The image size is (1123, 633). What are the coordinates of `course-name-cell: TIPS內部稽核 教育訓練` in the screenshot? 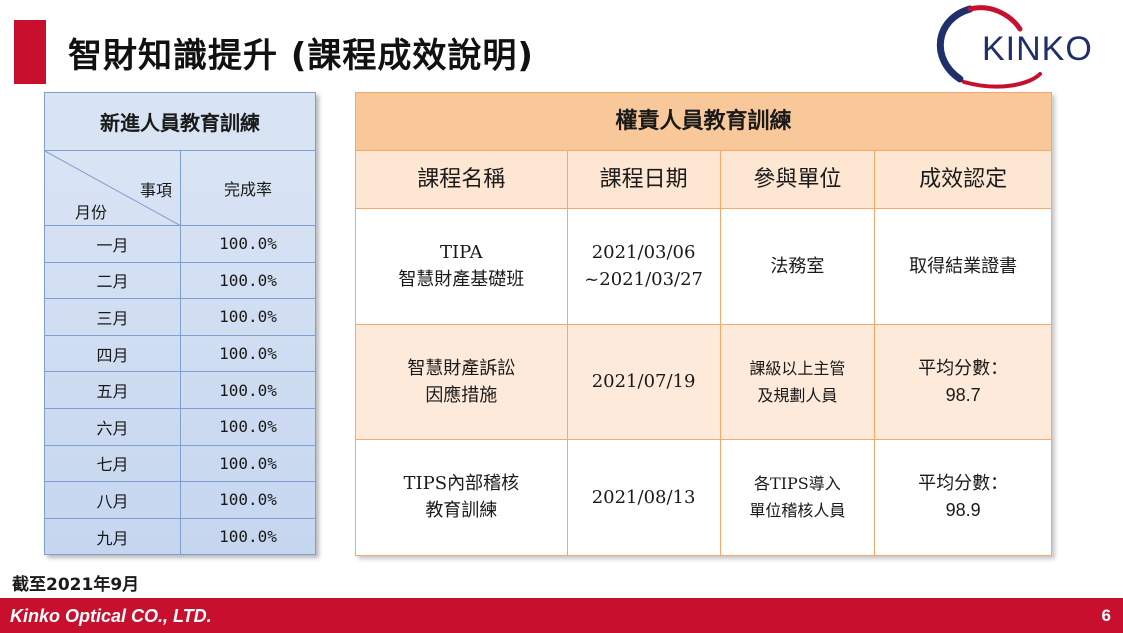 It's located at (461, 497).